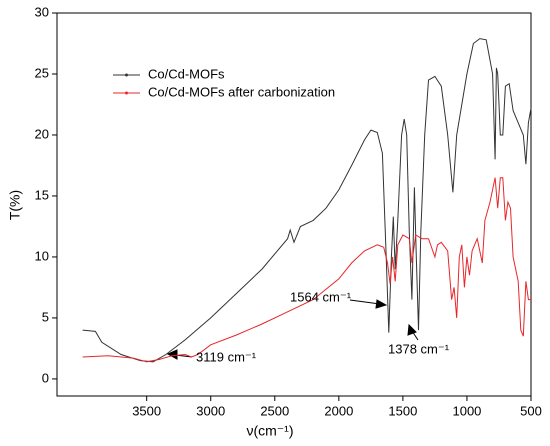 Image resolution: width=550 pixels, height=446 pixels. What do you see at coordinates (45, 377) in the screenshot?
I see `y-tick-label: 0` at bounding box center [45, 377].